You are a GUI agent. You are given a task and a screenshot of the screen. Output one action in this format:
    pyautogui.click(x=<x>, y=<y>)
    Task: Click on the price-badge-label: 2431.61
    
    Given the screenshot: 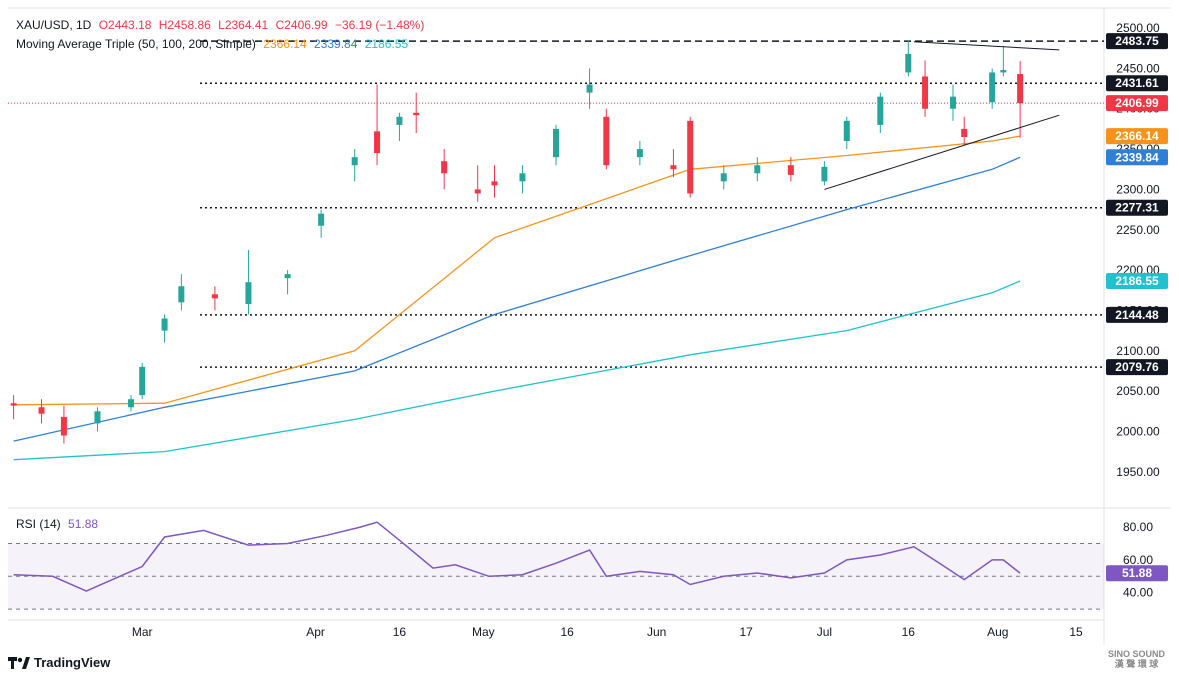 What is the action you would take?
    pyautogui.click(x=1137, y=83)
    